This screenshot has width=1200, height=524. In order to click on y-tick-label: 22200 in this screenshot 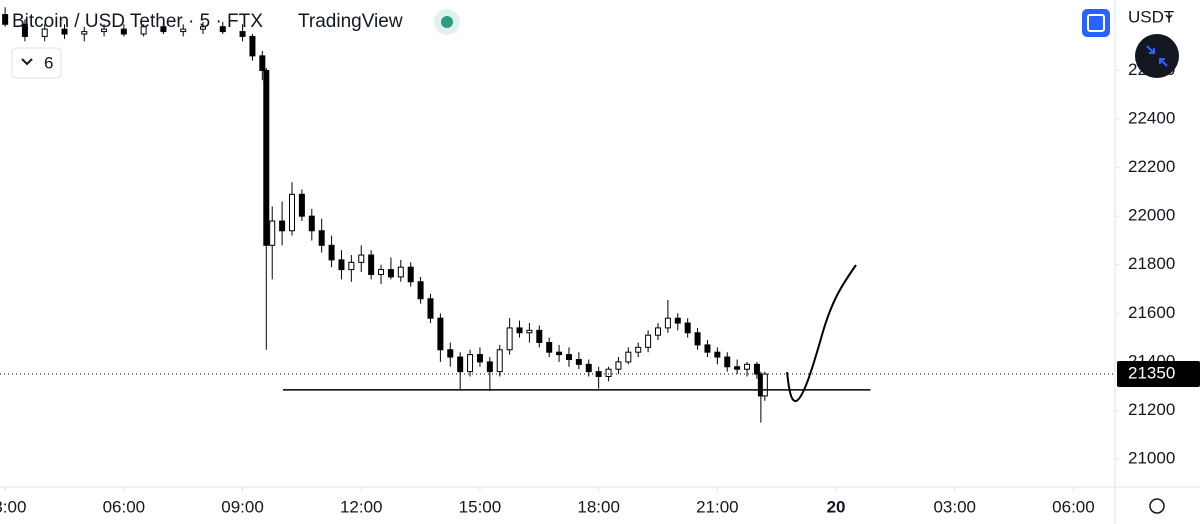, I will do `click(1151, 166)`.